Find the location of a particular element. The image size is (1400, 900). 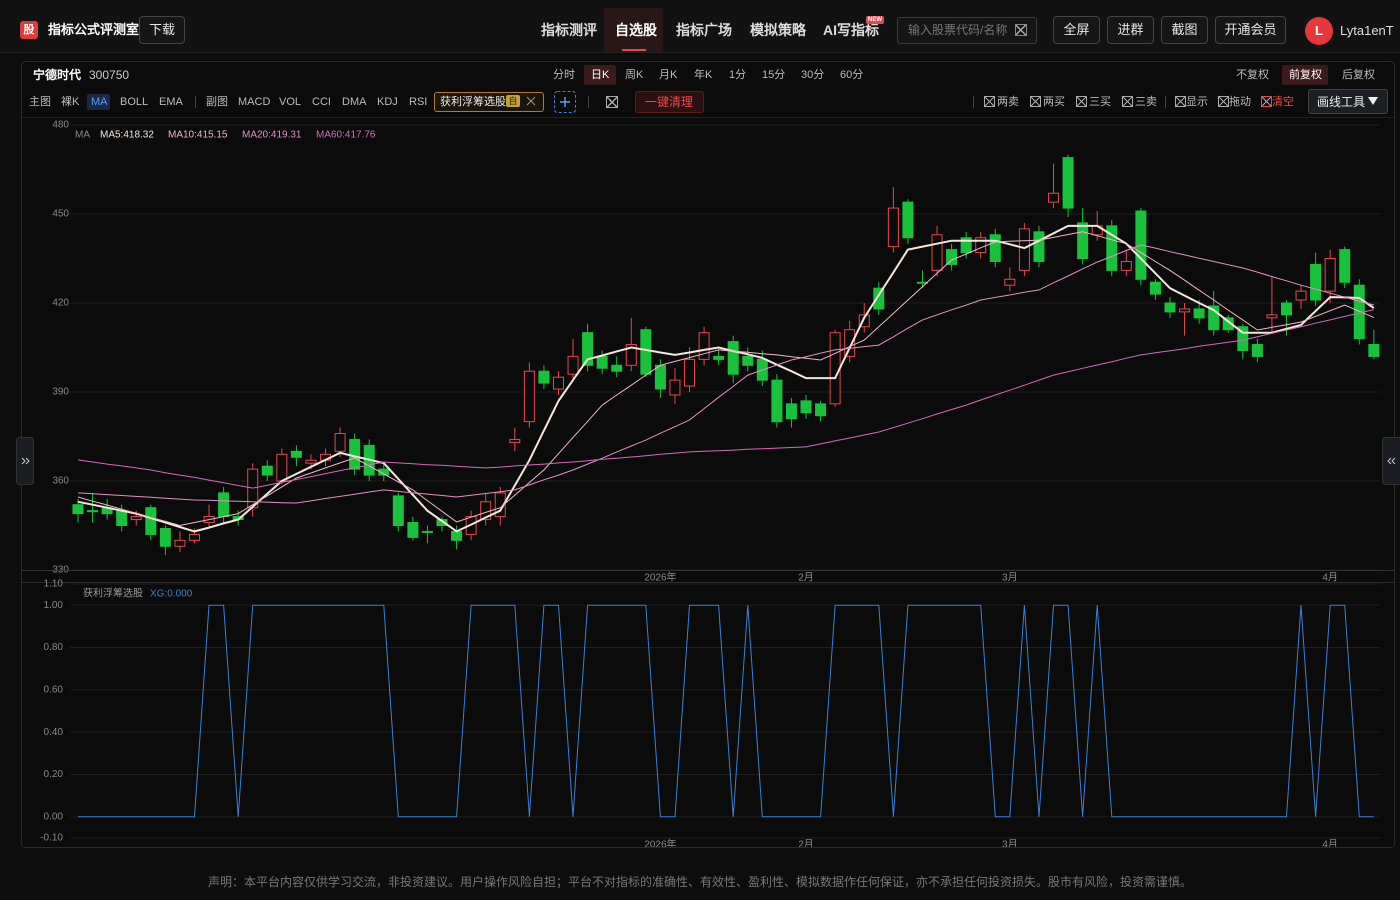

new-badge: NEW is located at coordinates (875, 20).